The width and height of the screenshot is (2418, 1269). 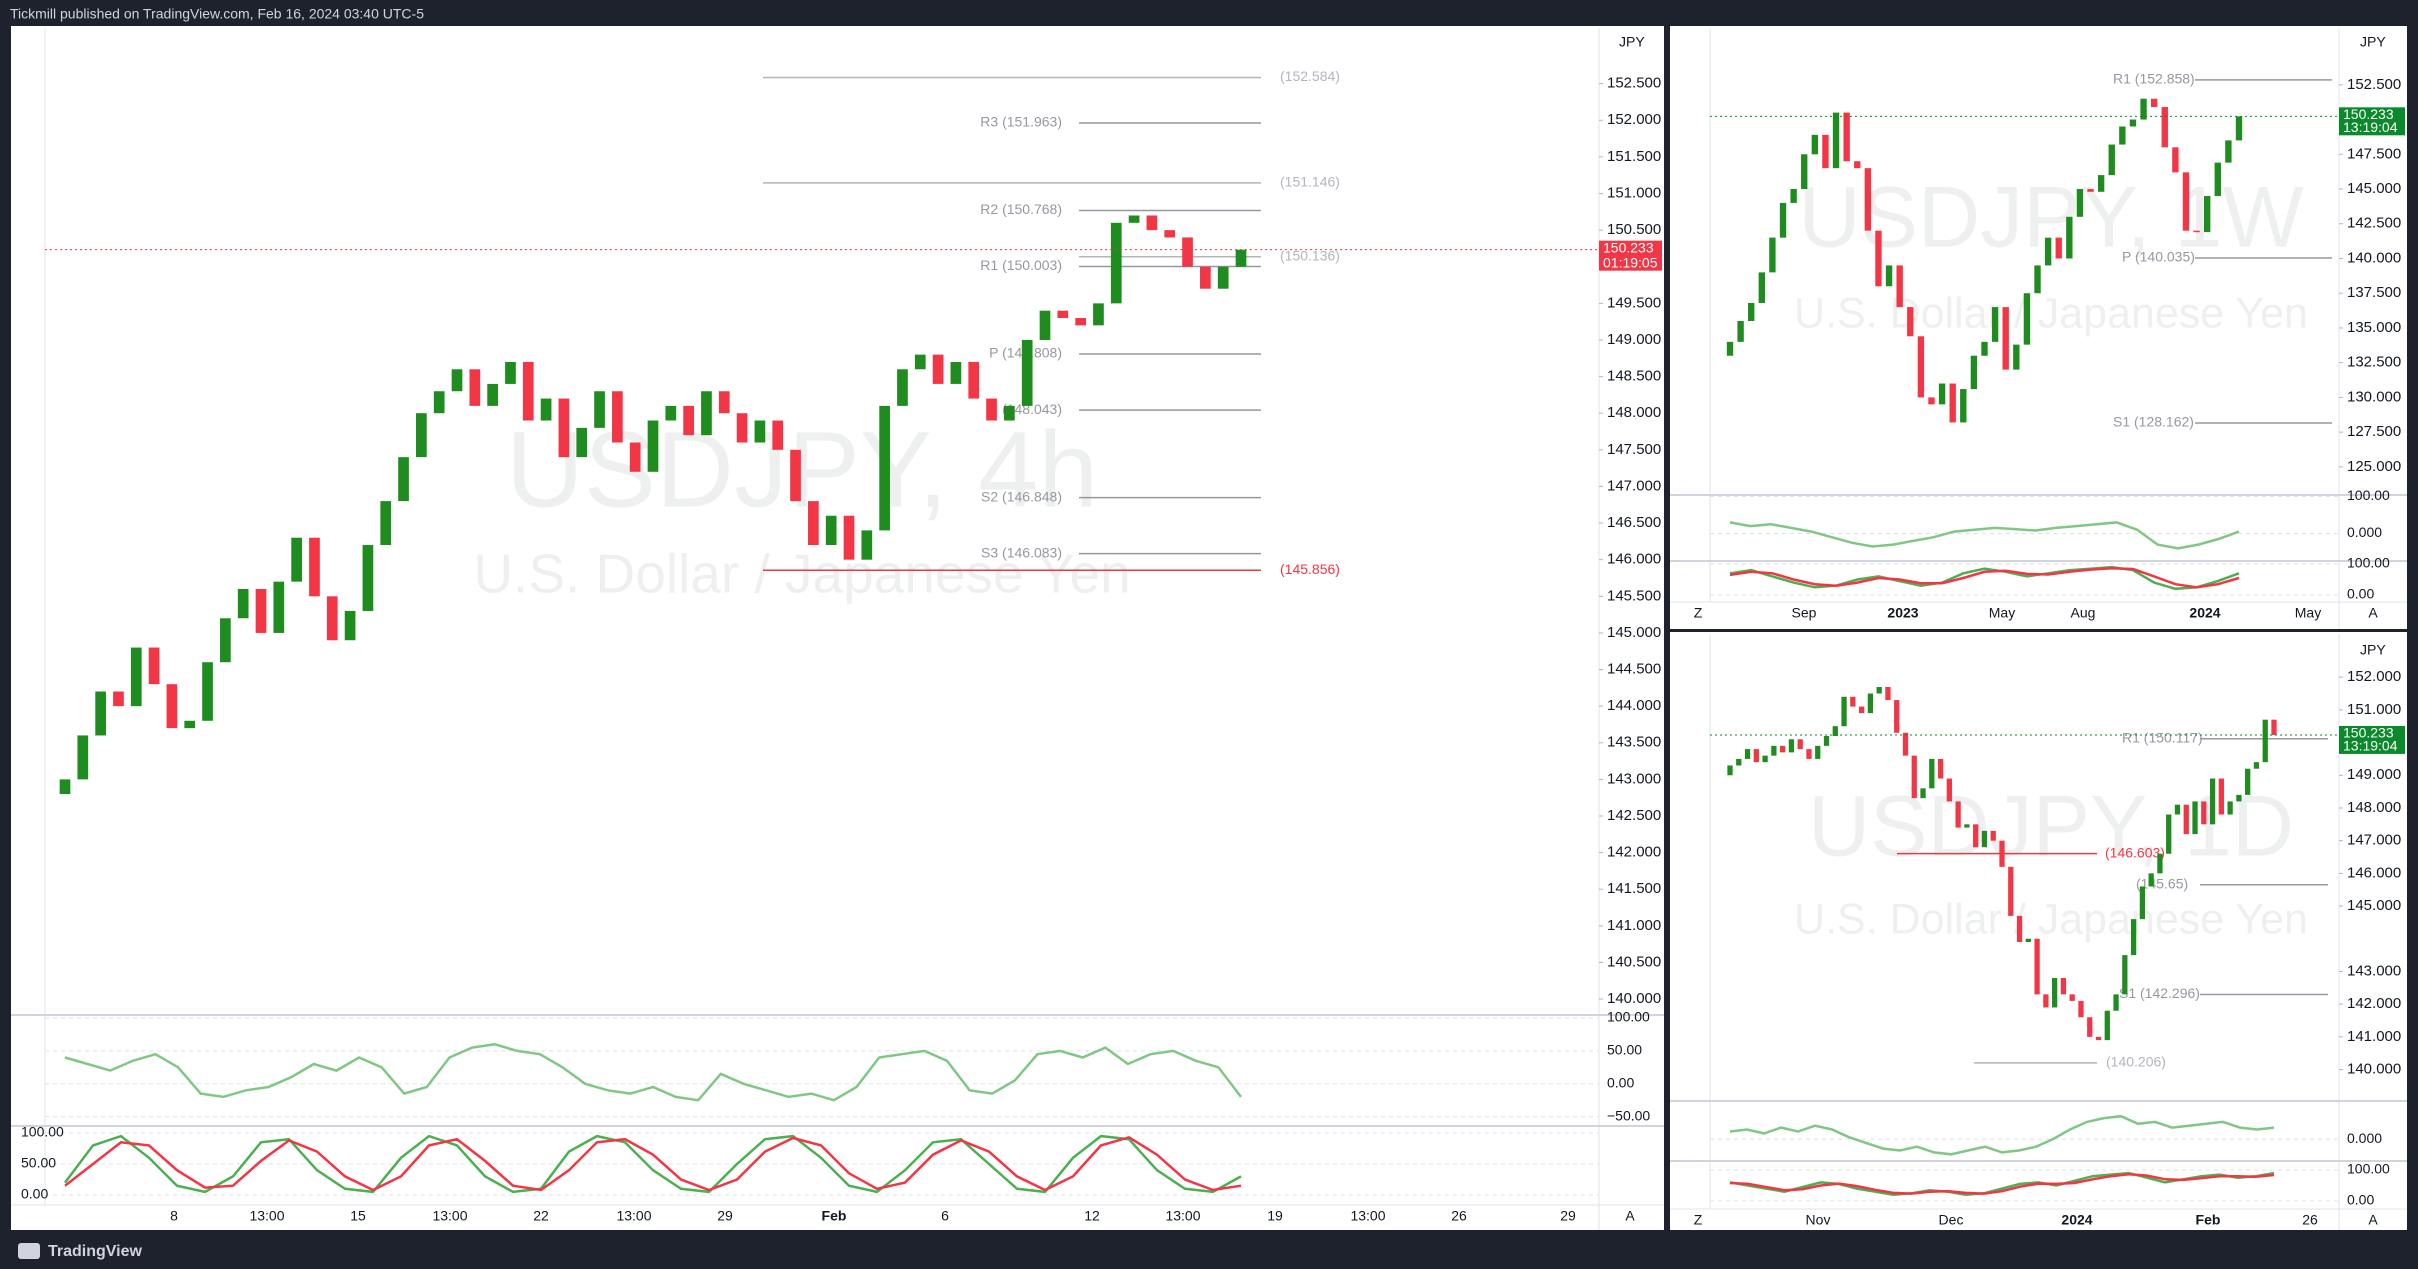 What do you see at coordinates (541, 1216) in the screenshot?
I see `time-label: 22` at bounding box center [541, 1216].